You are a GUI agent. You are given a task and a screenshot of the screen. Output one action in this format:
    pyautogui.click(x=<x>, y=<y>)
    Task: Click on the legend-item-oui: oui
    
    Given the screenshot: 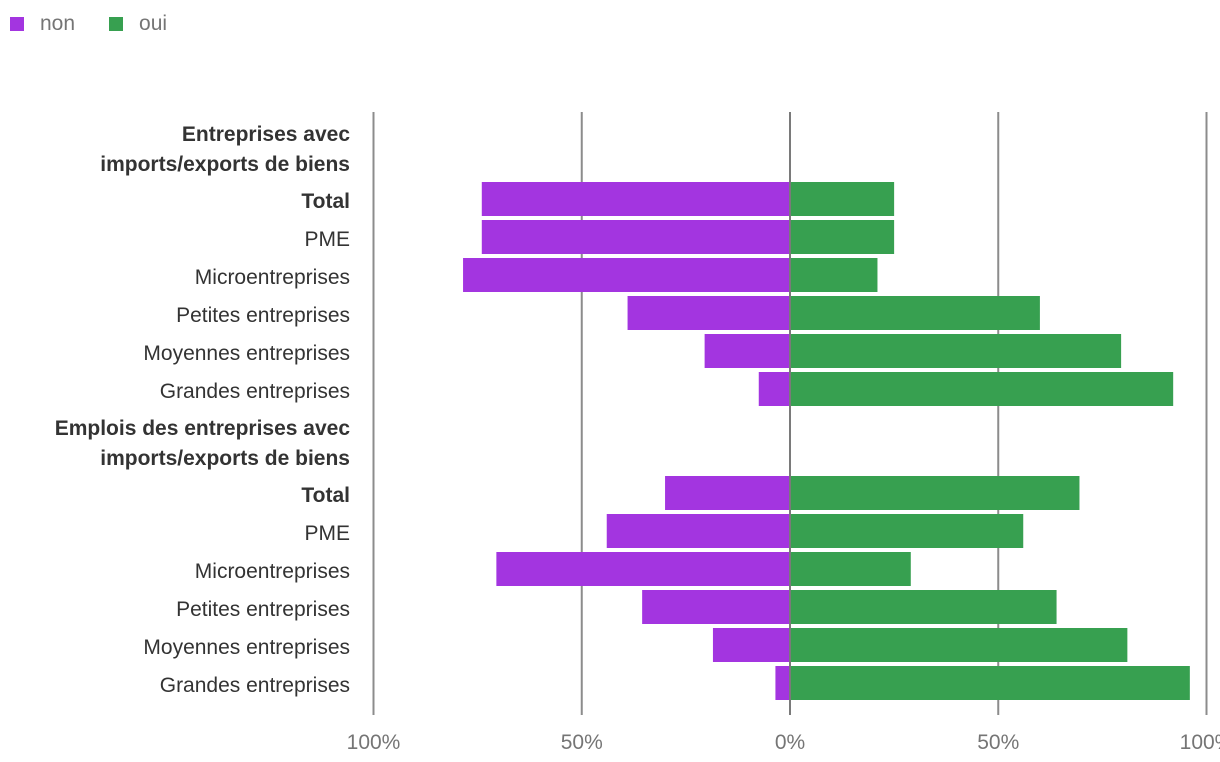 What is the action you would take?
    pyautogui.click(x=138, y=24)
    